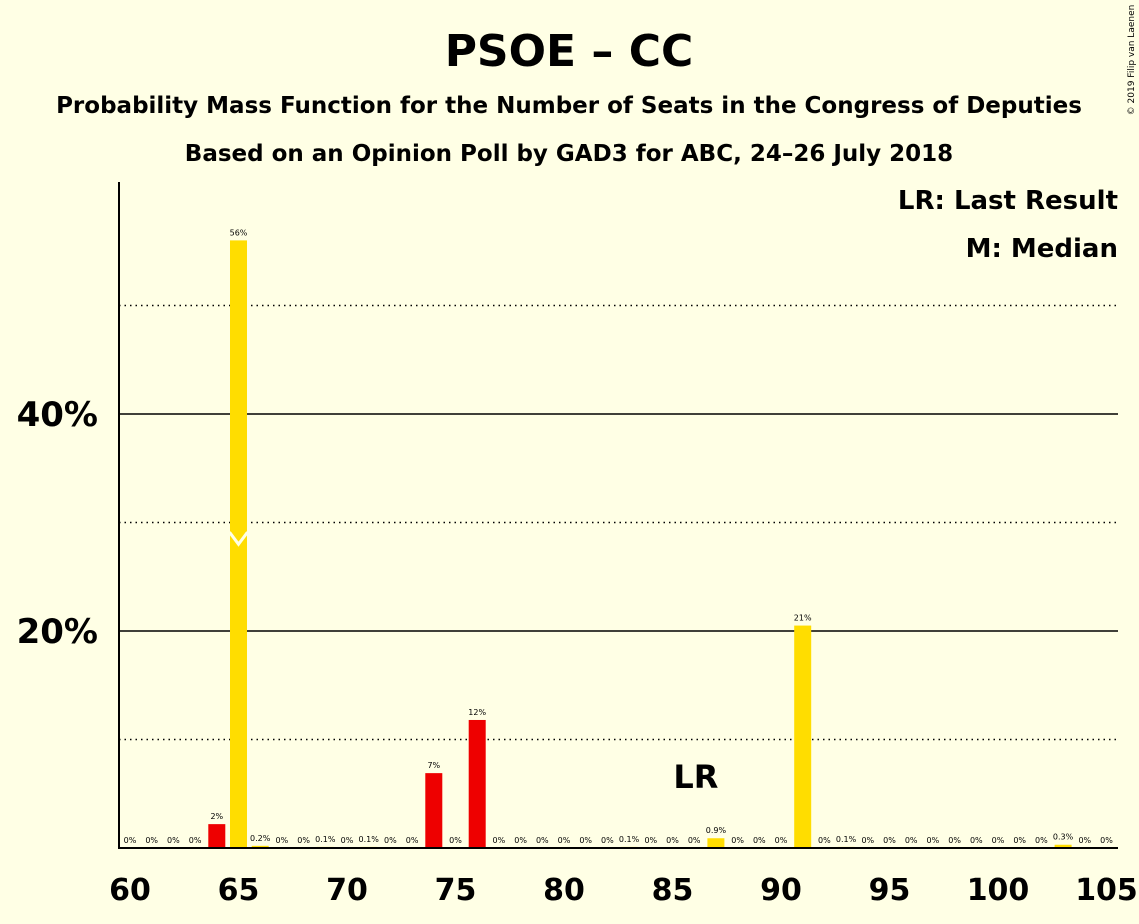 The width and height of the screenshot is (1139, 924). Describe the element at coordinates (456, 890) in the screenshot. I see `x-tick-label-75: 75` at that location.